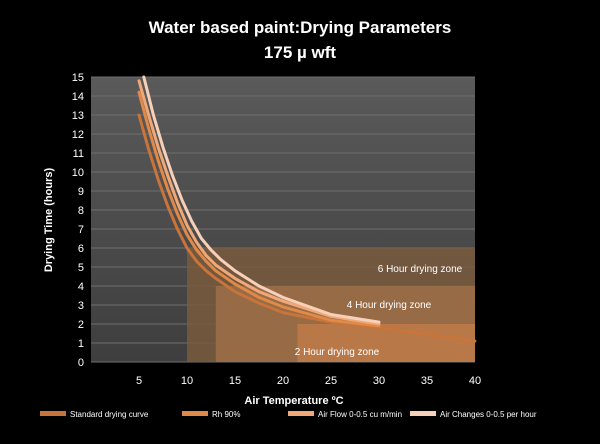 The width and height of the screenshot is (600, 444). What do you see at coordinates (360, 414) in the screenshot?
I see `legend-label-2: Air Flow 0-0.5 cu m/min` at bounding box center [360, 414].